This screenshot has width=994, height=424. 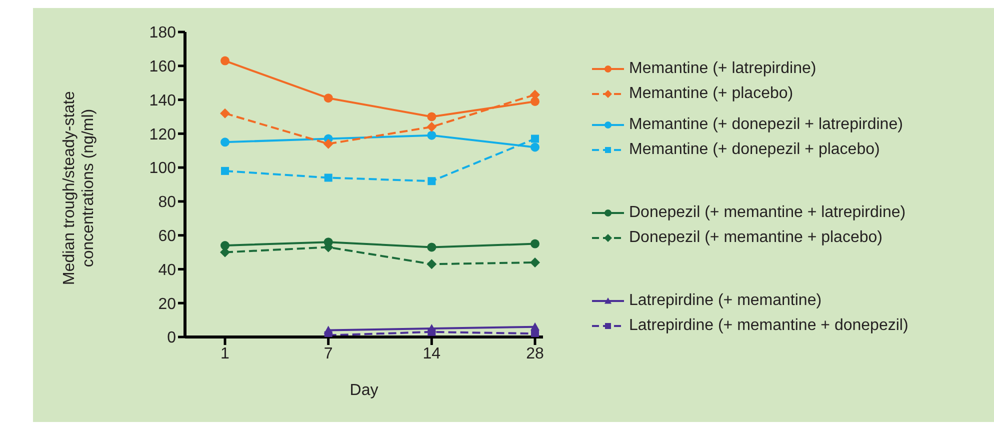 I want to click on y-axis-title: Median trough/steady-state concentrations (ng/ml), so click(x=79, y=188).